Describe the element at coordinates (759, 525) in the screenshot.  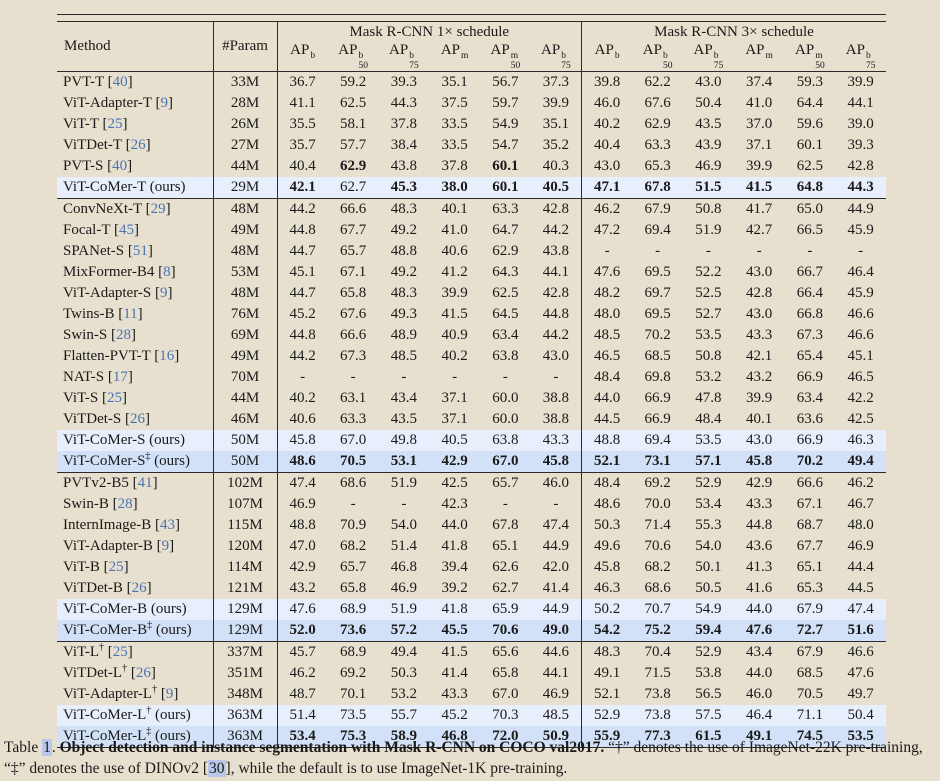
I see `ap-value: 44.8` at that location.